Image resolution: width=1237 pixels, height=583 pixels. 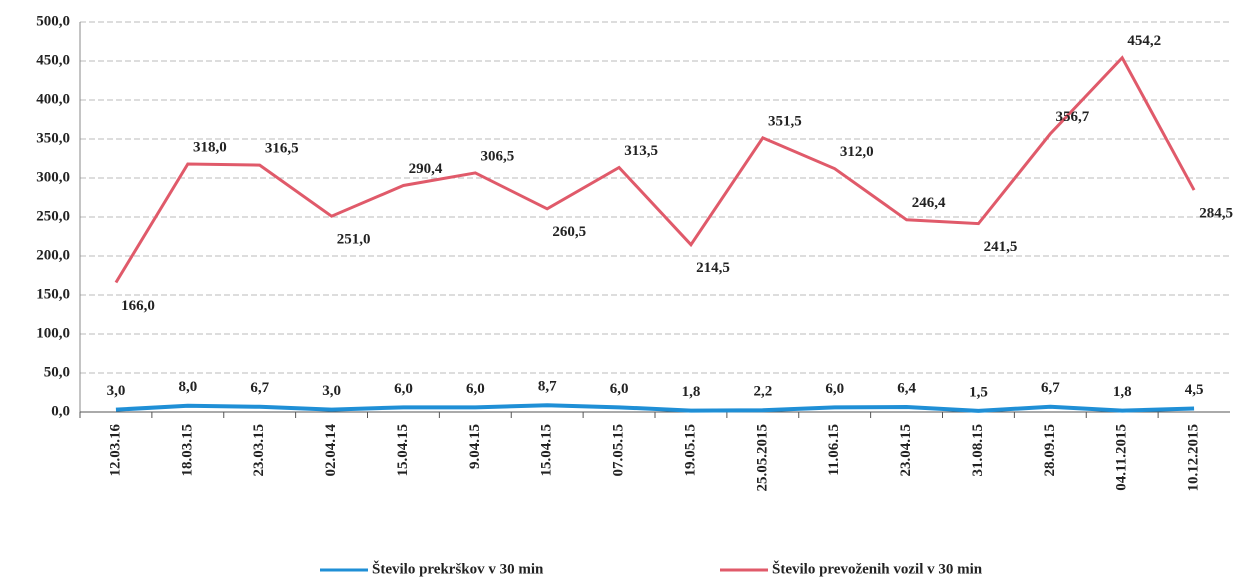 I want to click on data-label: 251,0, so click(x=354, y=240).